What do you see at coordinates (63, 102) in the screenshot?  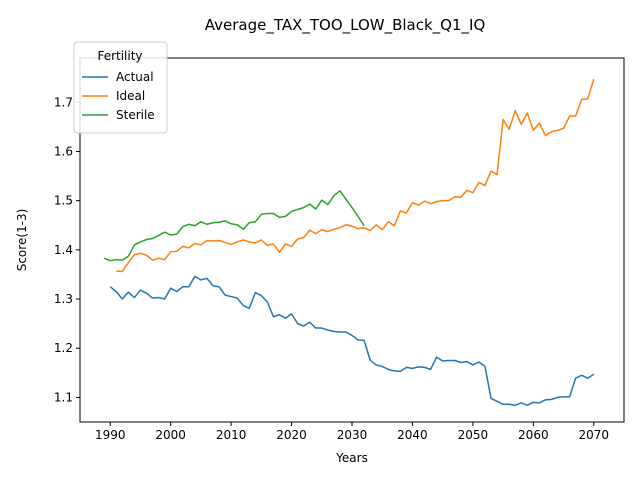 I see `y-tick-label: 1.7` at bounding box center [63, 102].